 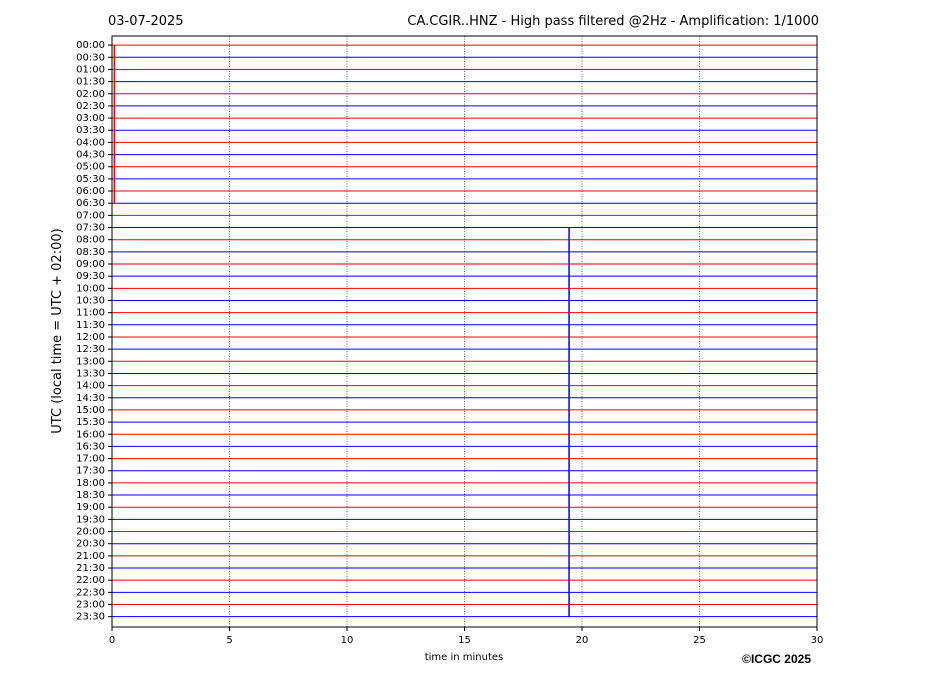 What do you see at coordinates (90, 617) in the screenshot?
I see `y-tick-label: 23:30` at bounding box center [90, 617].